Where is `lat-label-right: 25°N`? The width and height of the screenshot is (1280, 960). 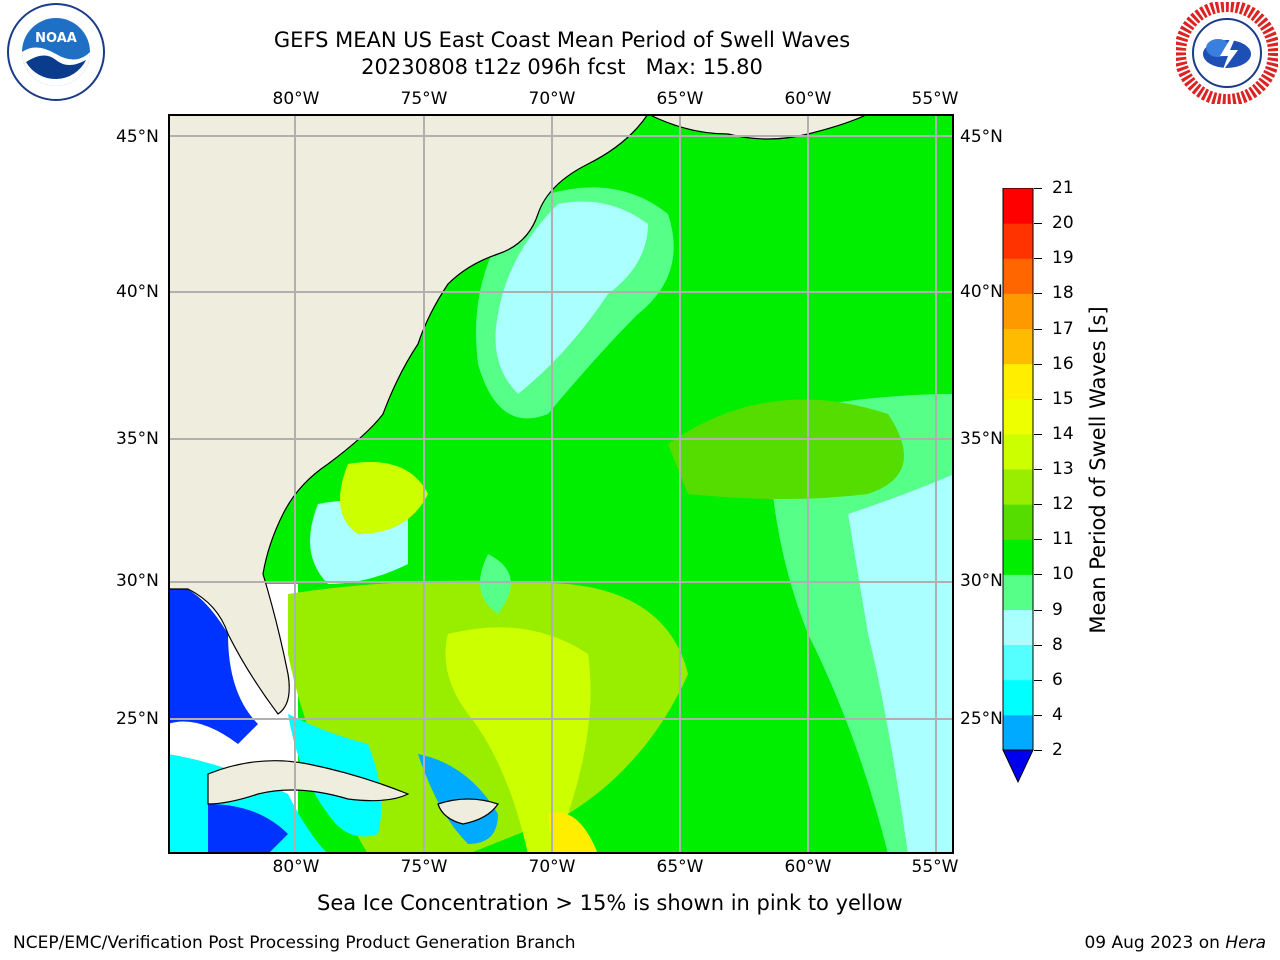
lat-label-right: 25°N is located at coordinates (981, 719).